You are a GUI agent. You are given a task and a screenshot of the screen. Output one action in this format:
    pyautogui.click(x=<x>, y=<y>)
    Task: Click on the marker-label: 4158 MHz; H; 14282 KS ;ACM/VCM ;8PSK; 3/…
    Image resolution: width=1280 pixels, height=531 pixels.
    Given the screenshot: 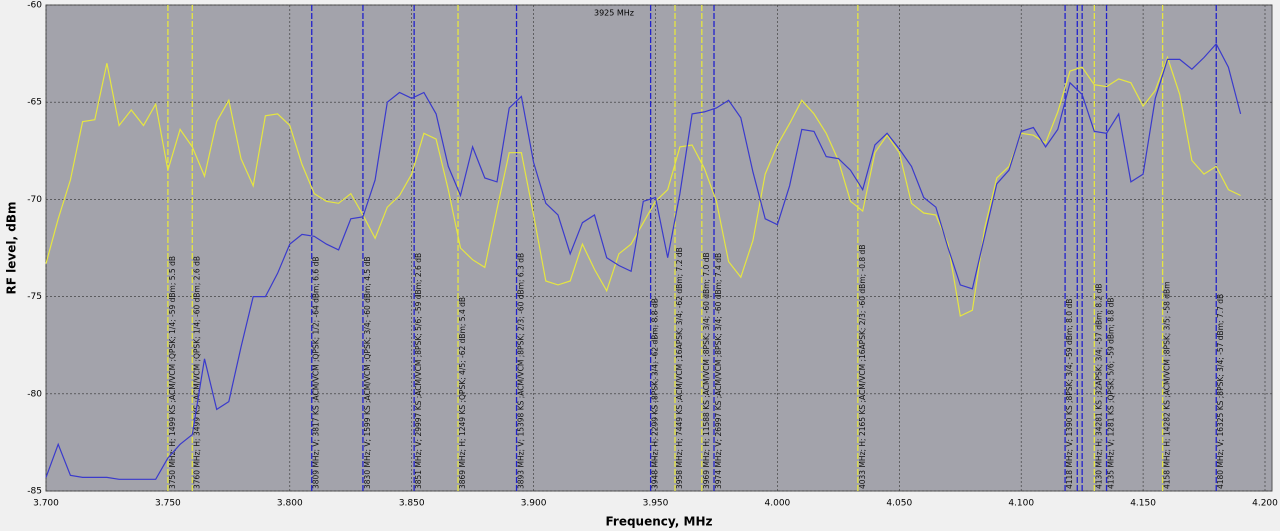 What is the action you would take?
    pyautogui.click(x=1167, y=385)
    